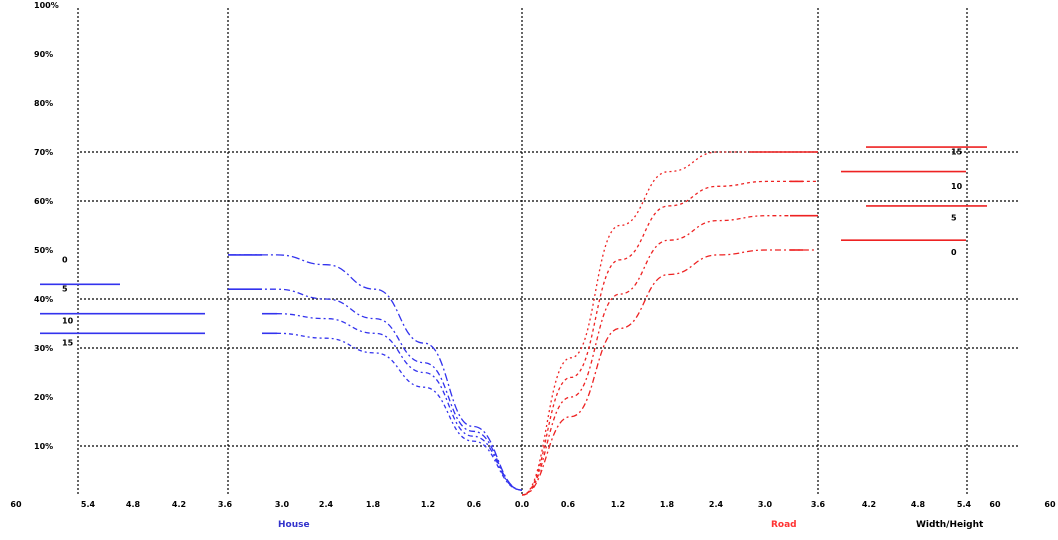  I want to click on y-tick-label: 80%, so click(43, 103).